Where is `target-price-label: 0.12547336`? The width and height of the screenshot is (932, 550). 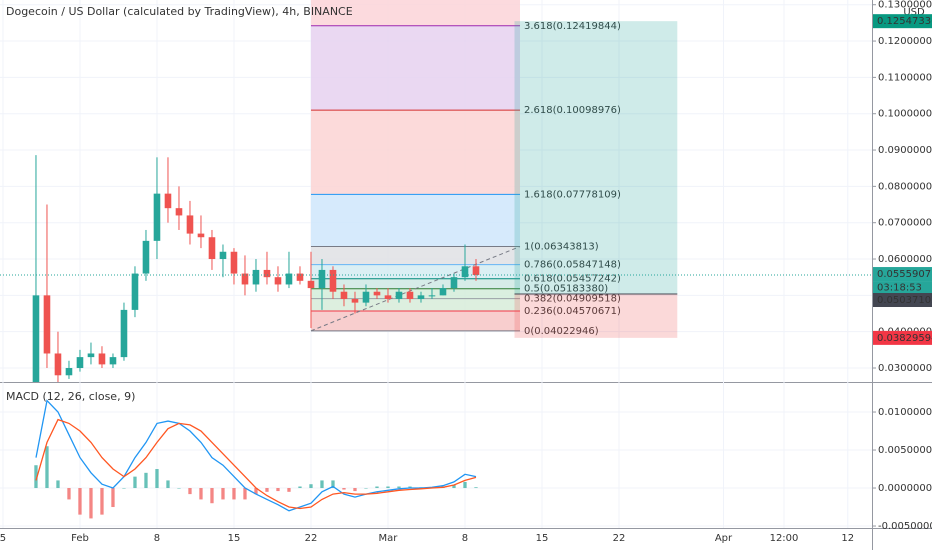 target-price-label: 0.12547336 is located at coordinates (904, 21).